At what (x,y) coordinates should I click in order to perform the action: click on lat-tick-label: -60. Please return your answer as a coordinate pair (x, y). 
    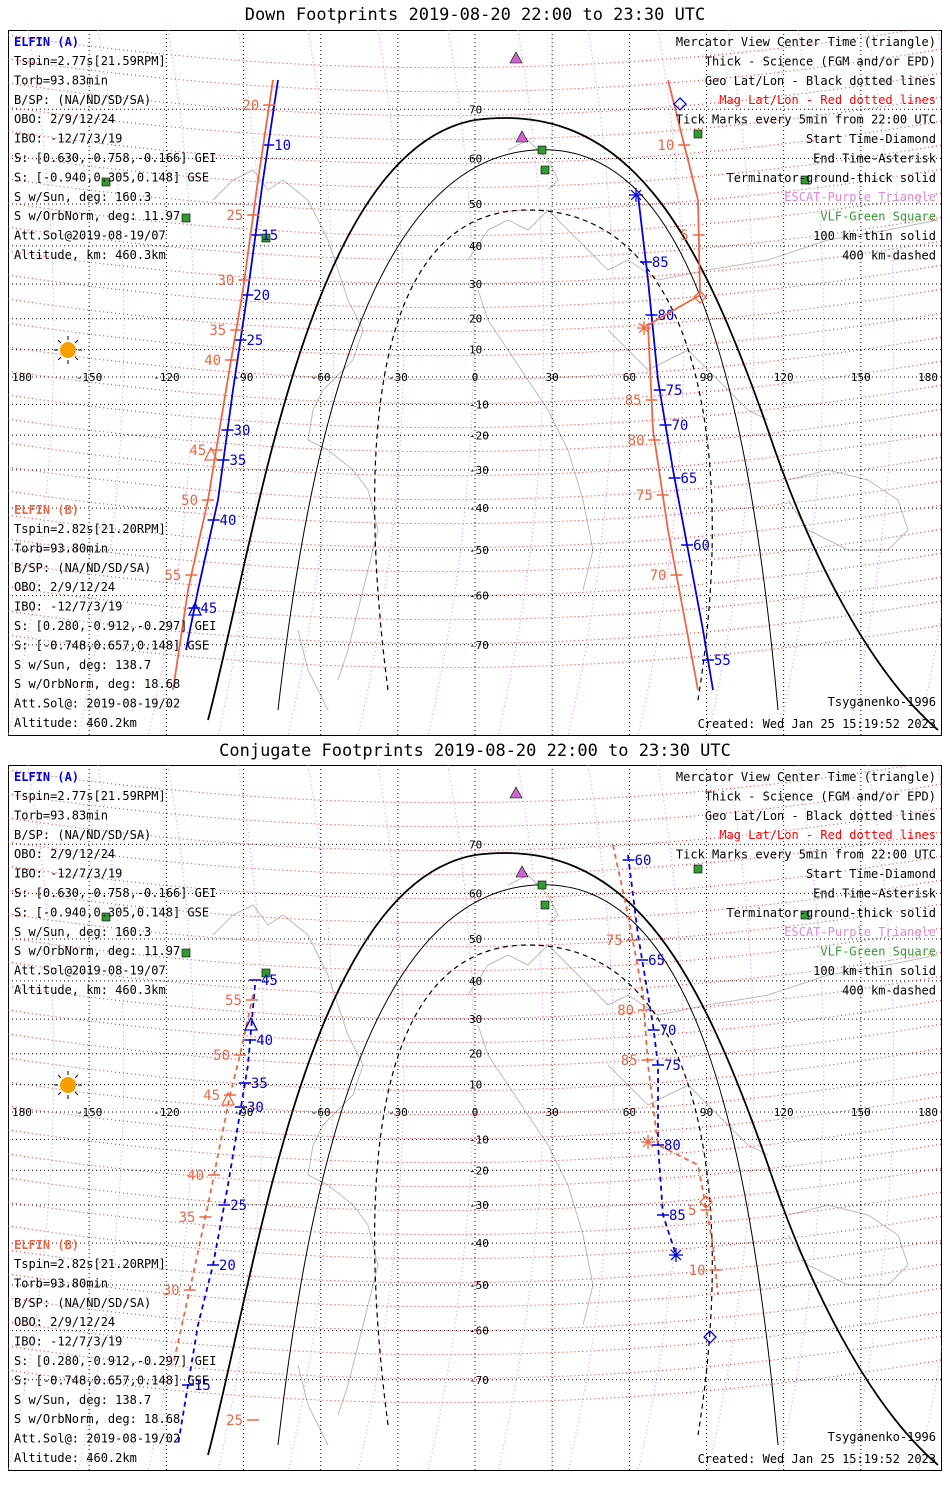
    Looking at the image, I should click on (479, 596).